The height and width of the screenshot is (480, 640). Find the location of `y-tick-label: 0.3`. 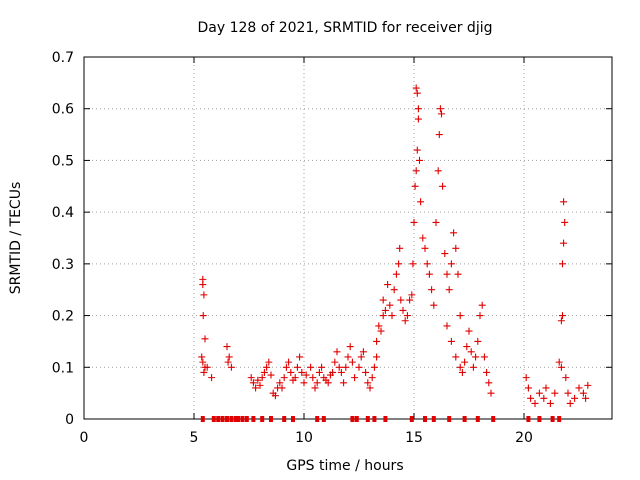

y-tick-label: 0.3 is located at coordinates (63, 265).